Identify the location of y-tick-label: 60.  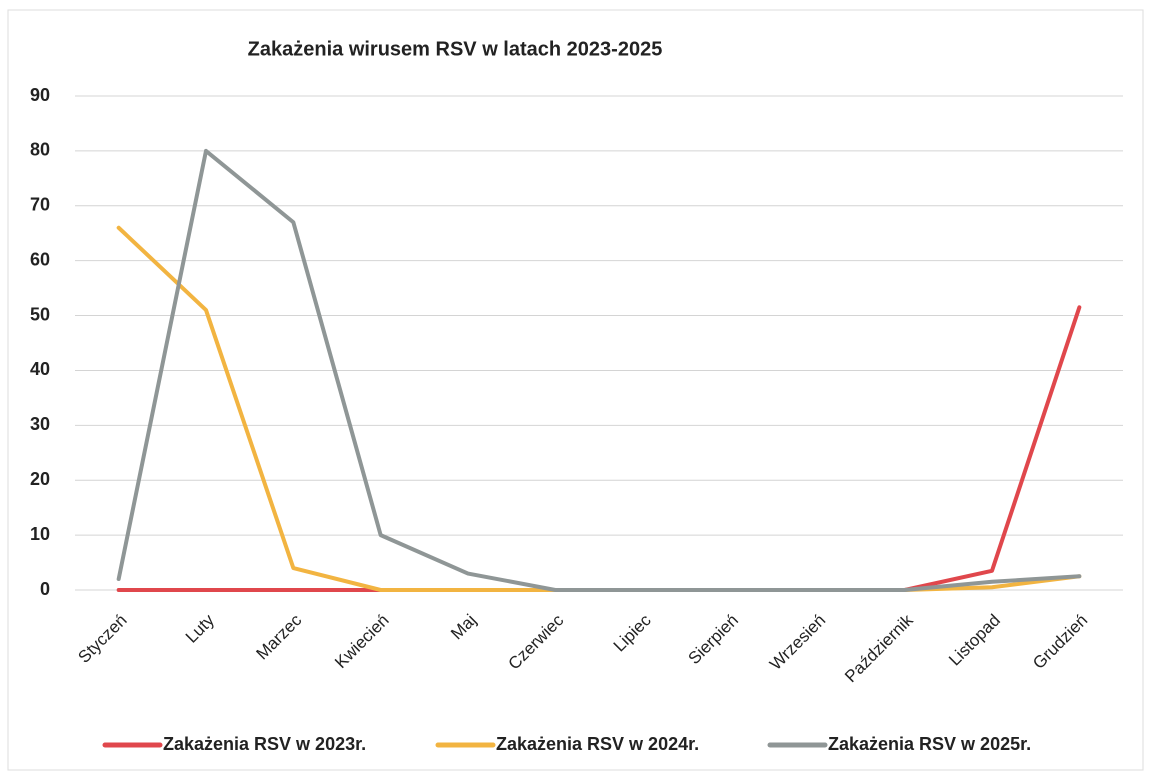
(40, 259).